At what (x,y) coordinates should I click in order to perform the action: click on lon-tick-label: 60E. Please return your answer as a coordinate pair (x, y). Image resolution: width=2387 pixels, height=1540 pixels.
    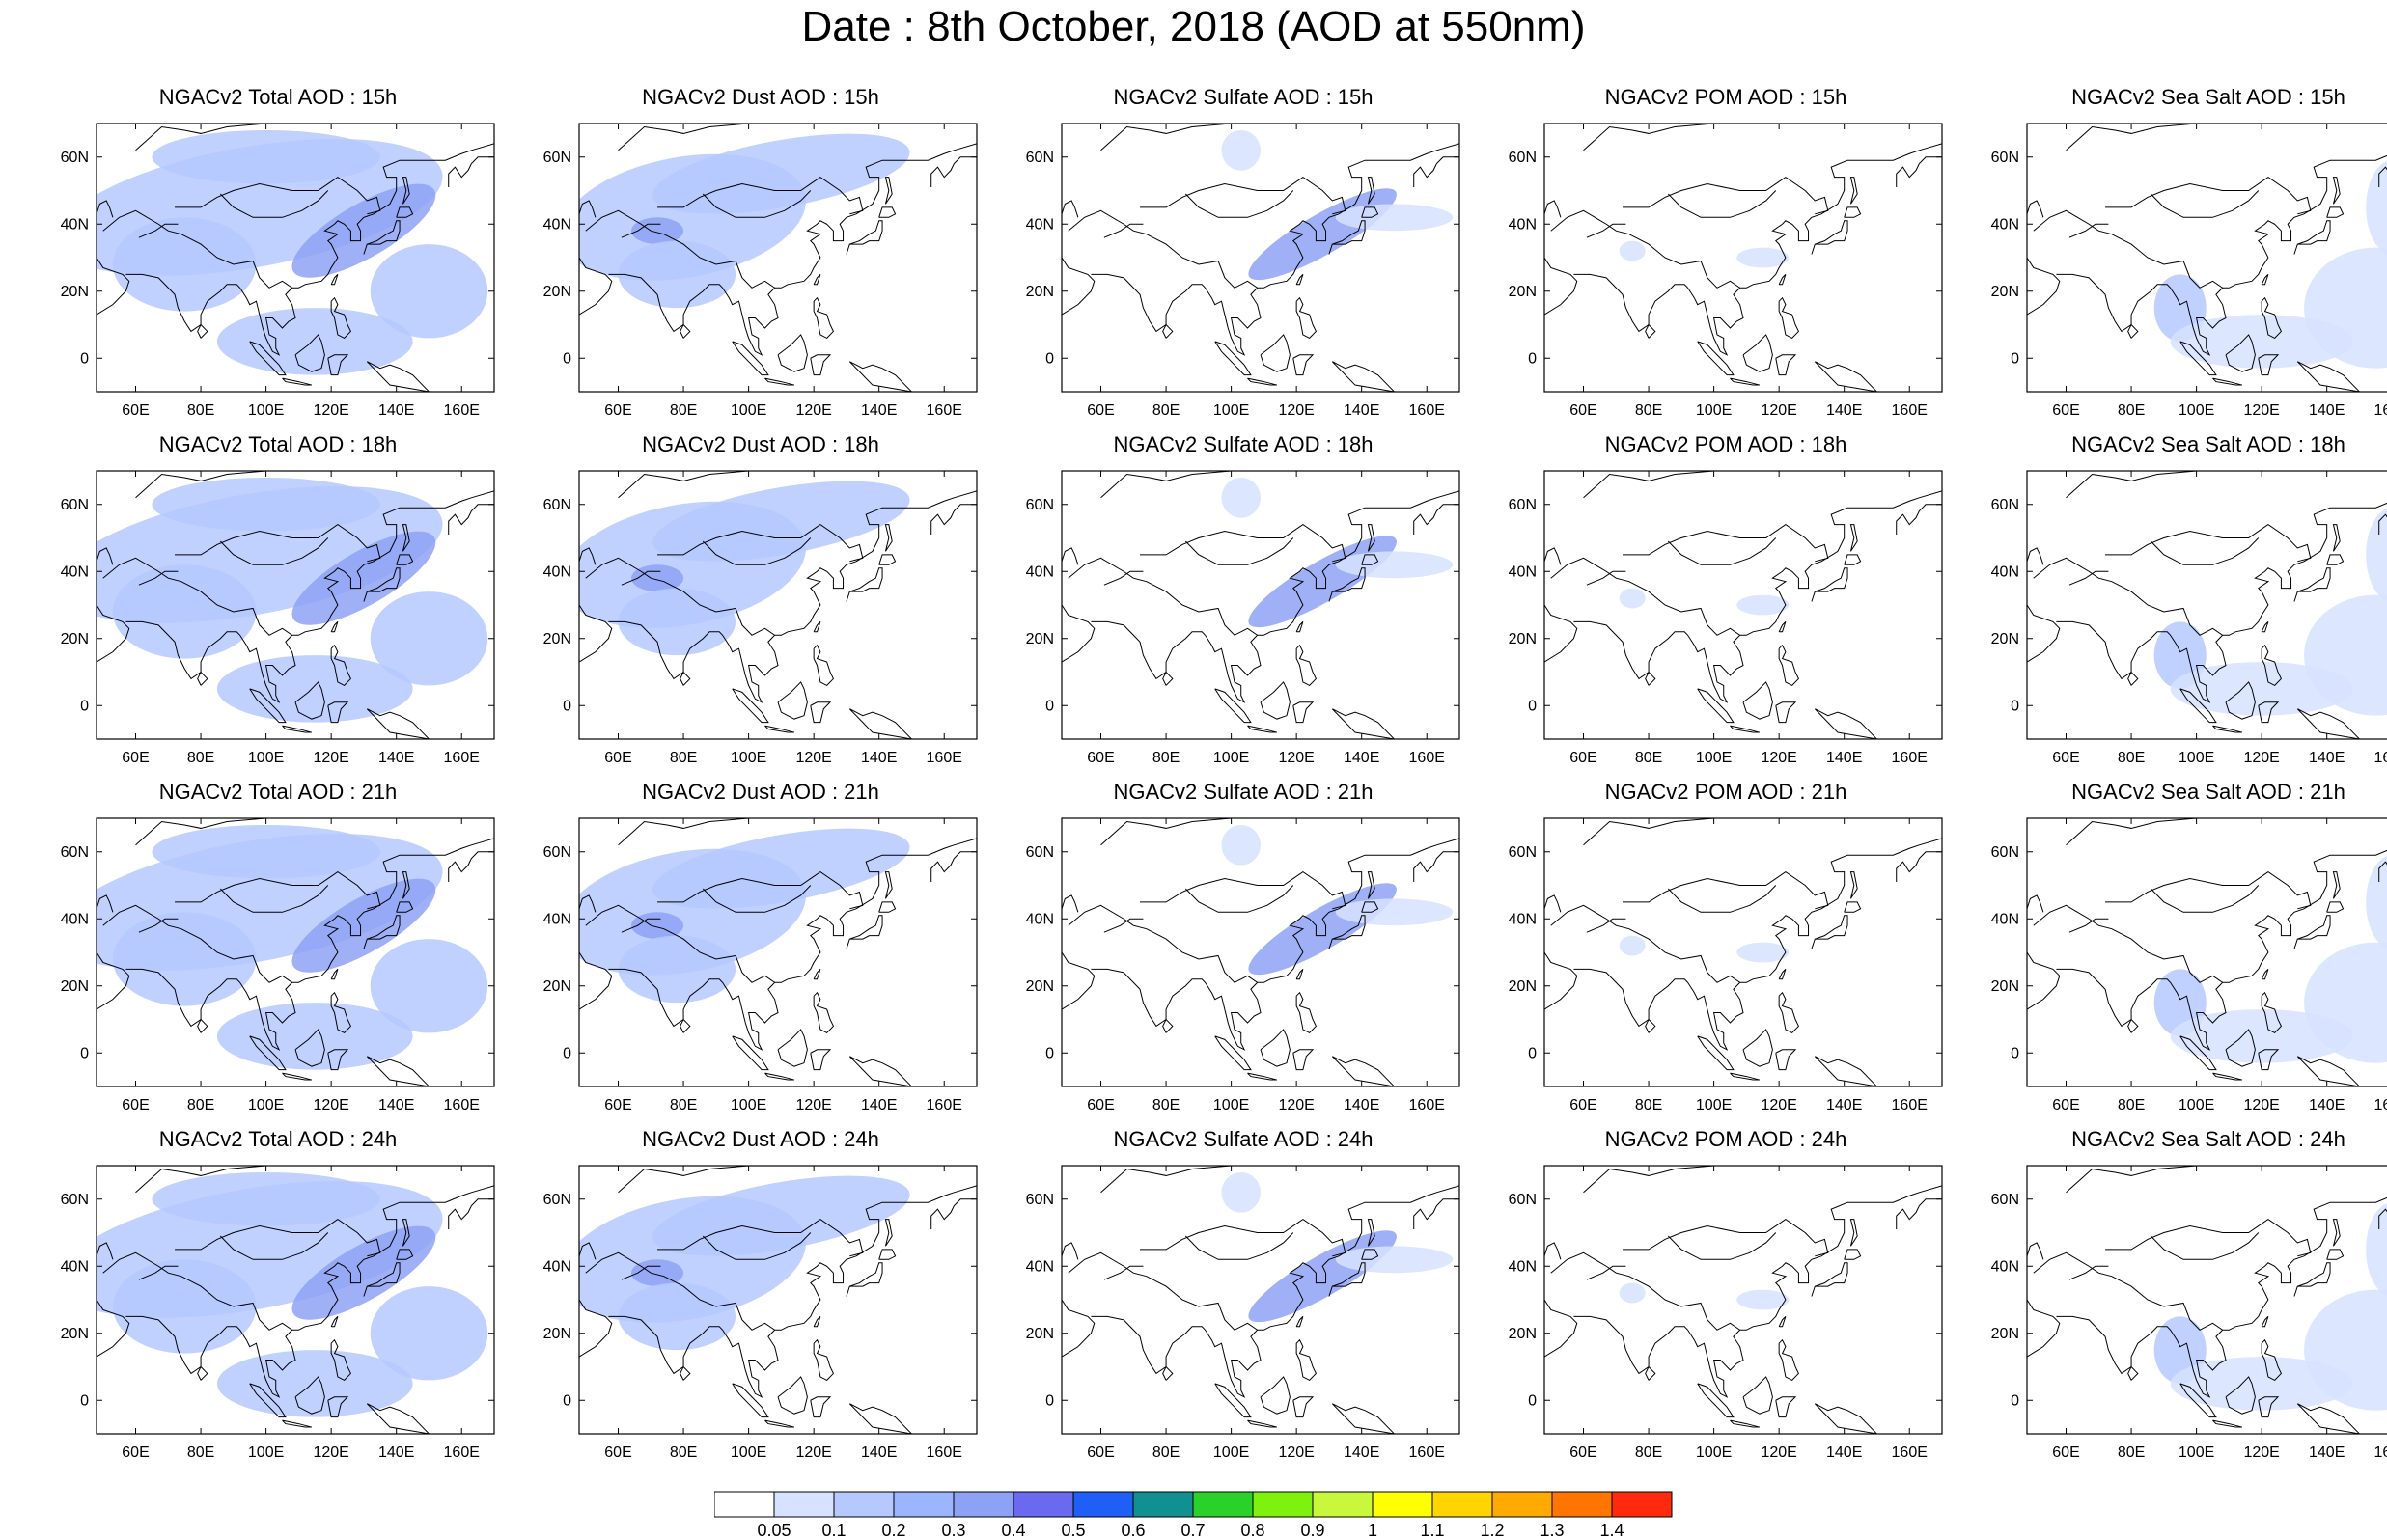
    Looking at the image, I should click on (135, 1452).